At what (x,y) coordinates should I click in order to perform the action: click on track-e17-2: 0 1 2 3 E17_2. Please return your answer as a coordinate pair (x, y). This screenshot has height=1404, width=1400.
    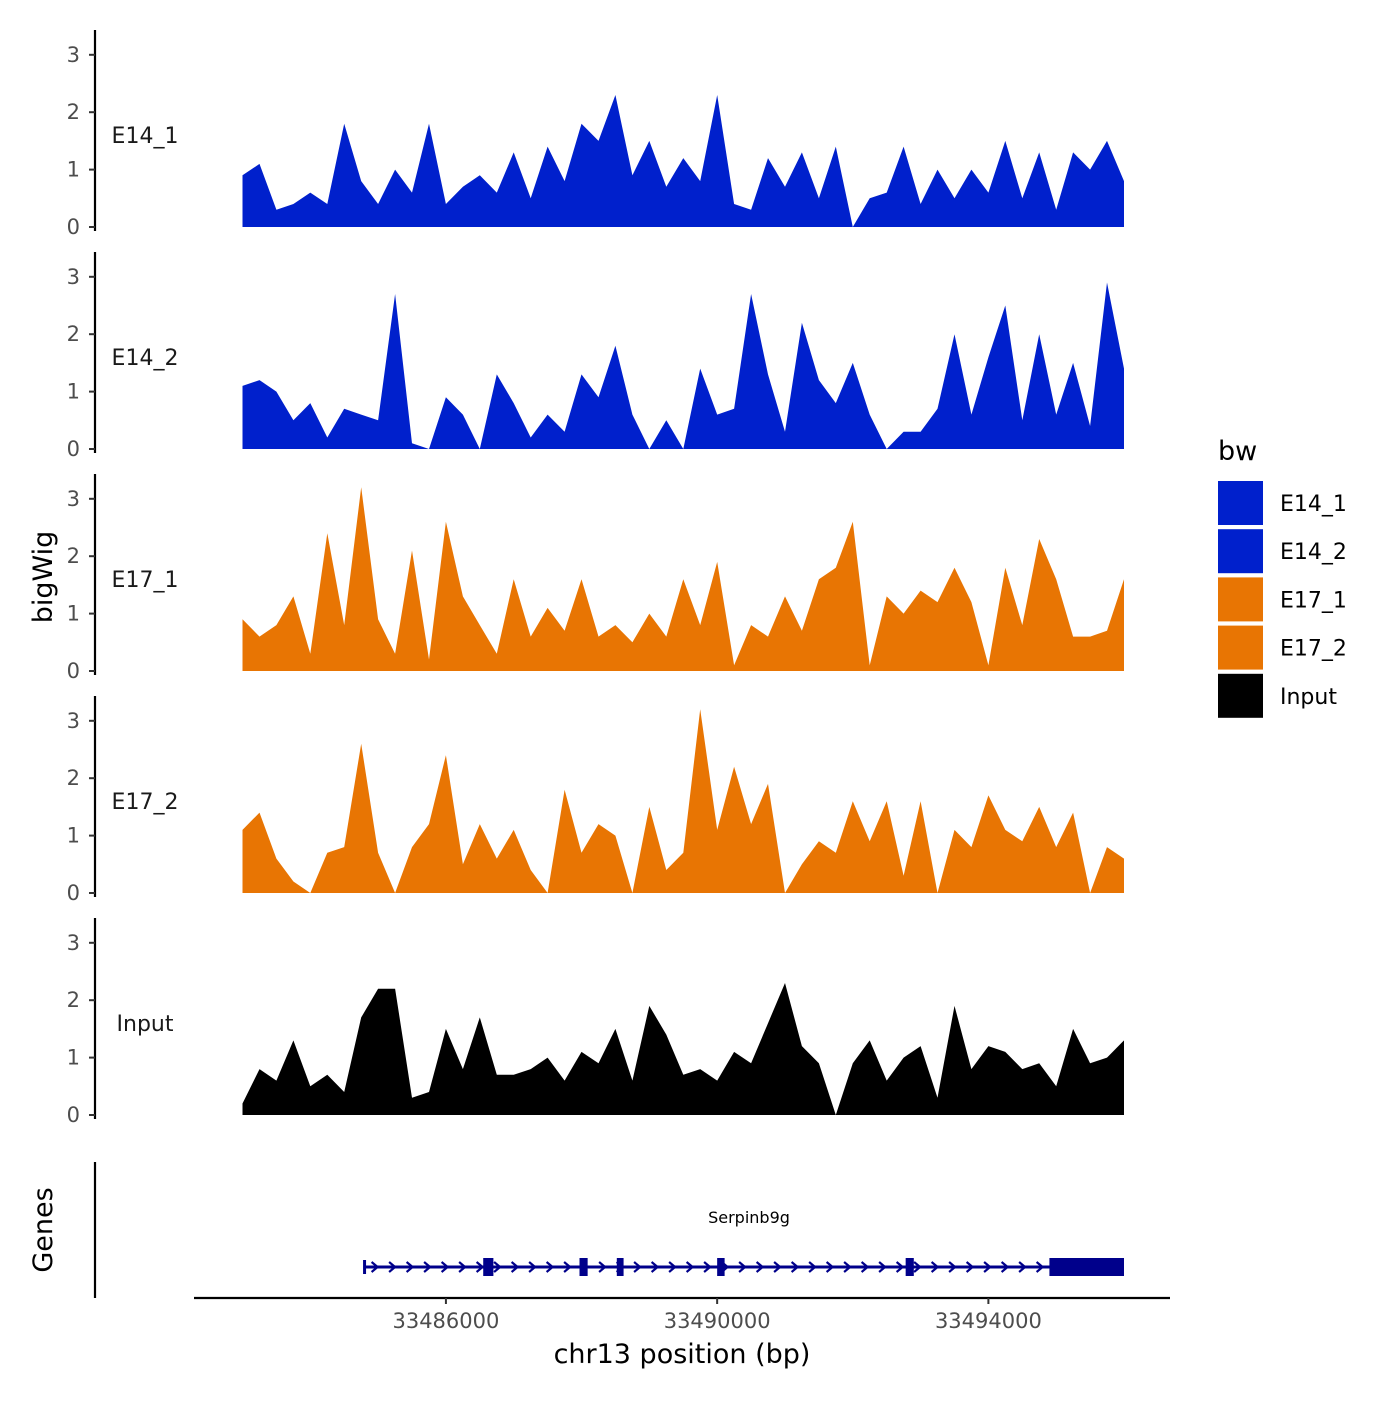
    Looking at the image, I should click on (595, 800).